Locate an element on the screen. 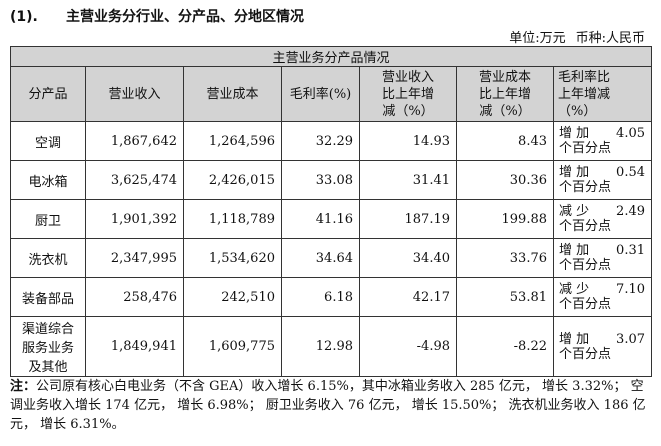 Image resolution: width=661 pixels, height=446 pixels. revenue-cell: 1,849,941 is located at coordinates (134, 346).